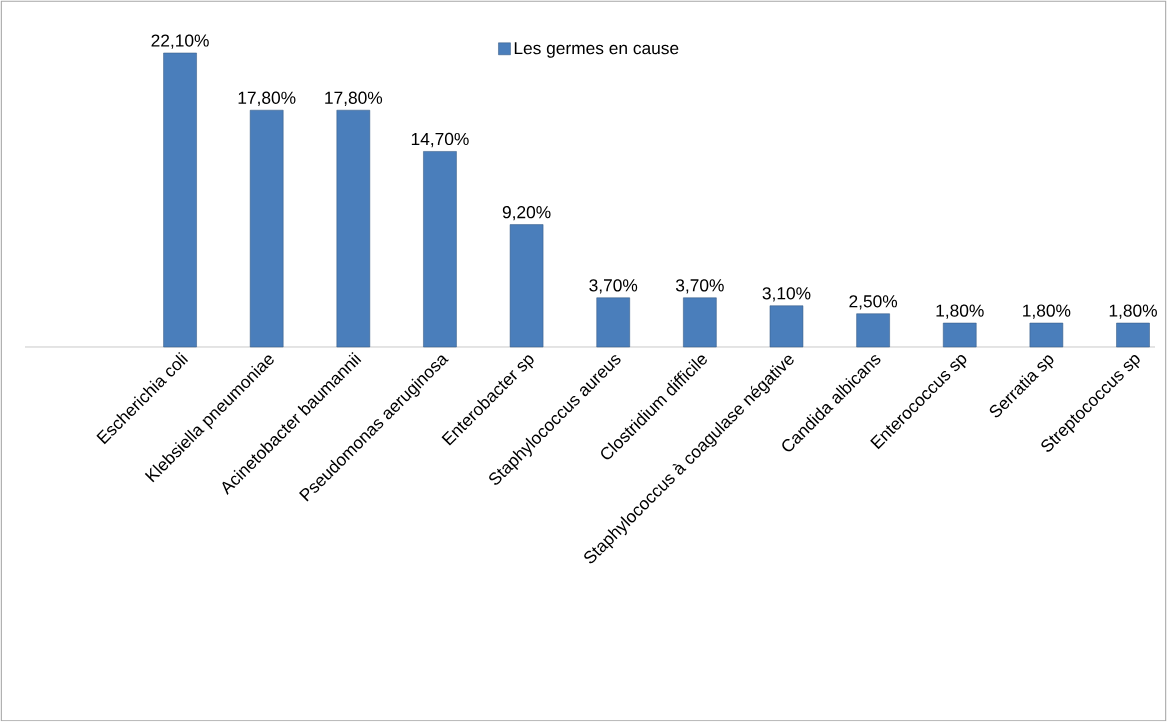 The width and height of the screenshot is (1167, 722). I want to click on data-label: 2,50%, so click(873, 302).